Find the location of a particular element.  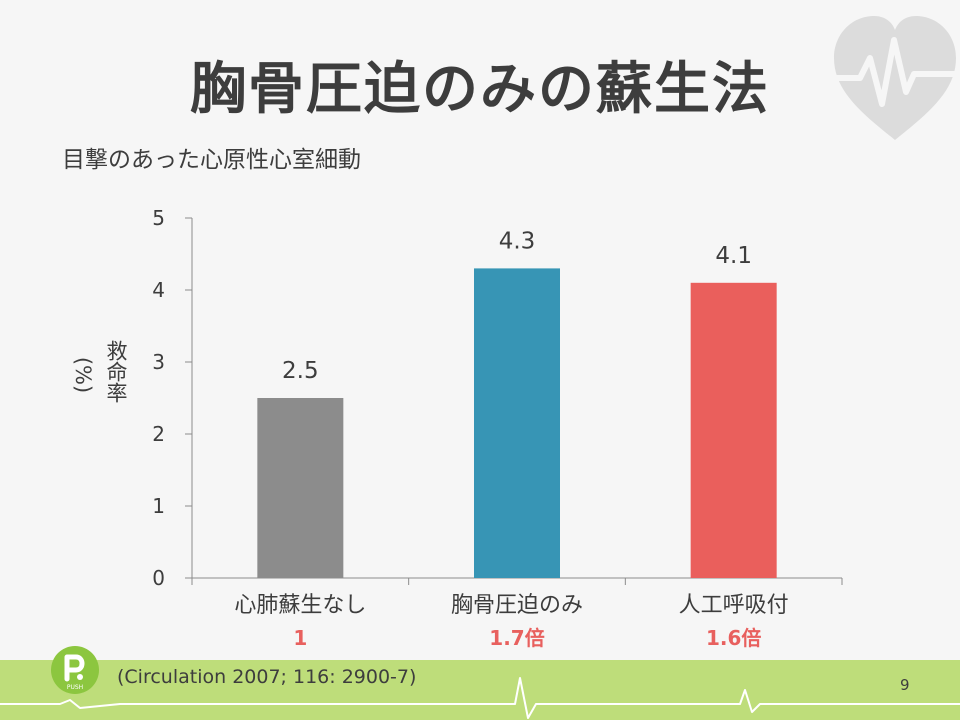

y-tick-label: 4 is located at coordinates (158, 290).